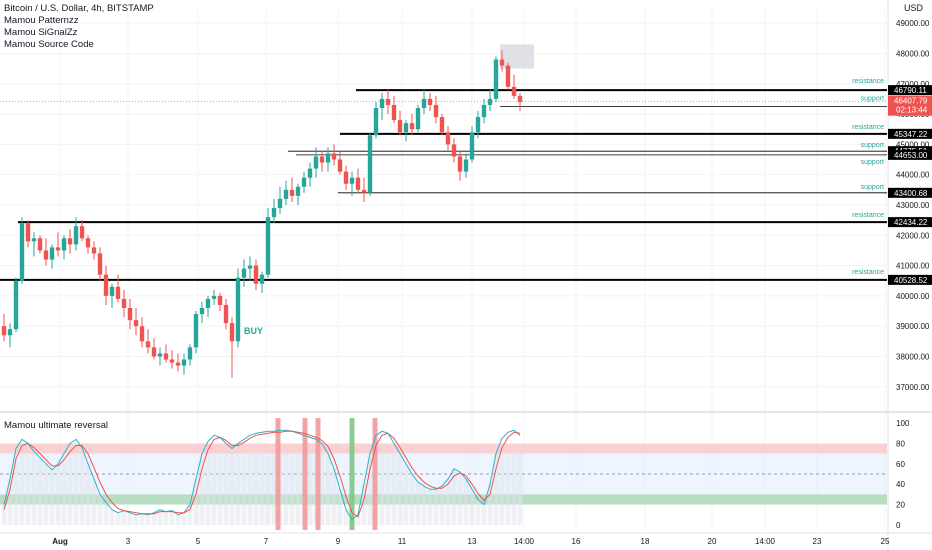  What do you see at coordinates (911, 101) in the screenshot?
I see `last-price-text: 46407.79` at bounding box center [911, 101].